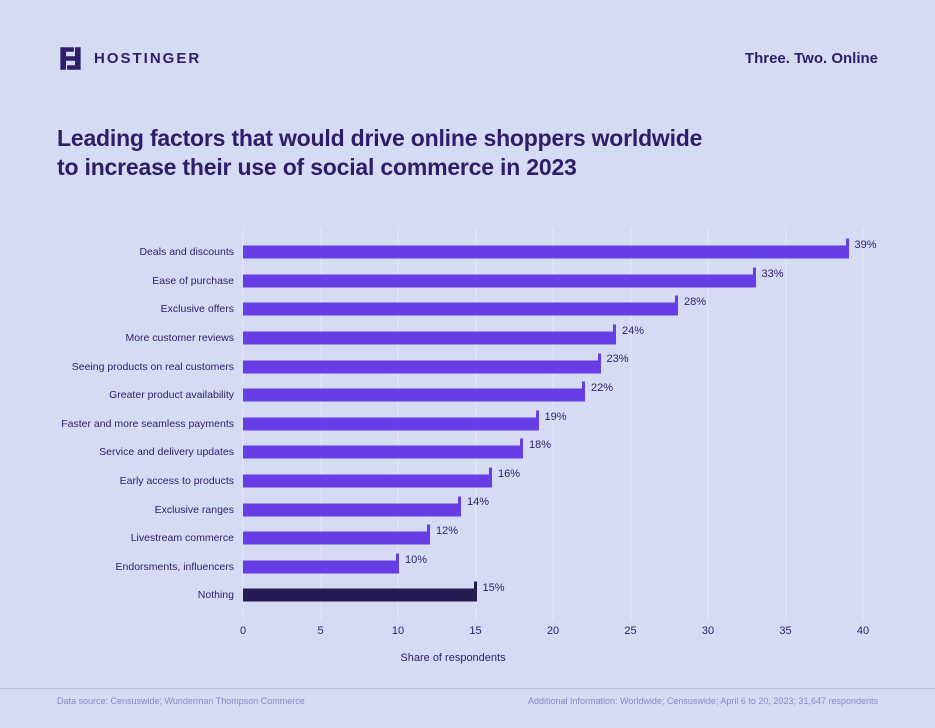  I want to click on x-axis: 0 5 10 15 20 25 30 35 40 Share of respondents, so click(468, 655).